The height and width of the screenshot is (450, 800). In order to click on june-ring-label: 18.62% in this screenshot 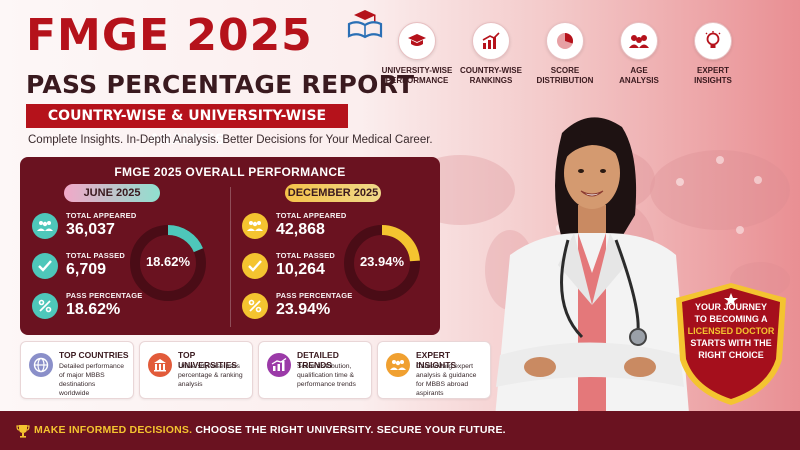, I will do `click(168, 261)`.